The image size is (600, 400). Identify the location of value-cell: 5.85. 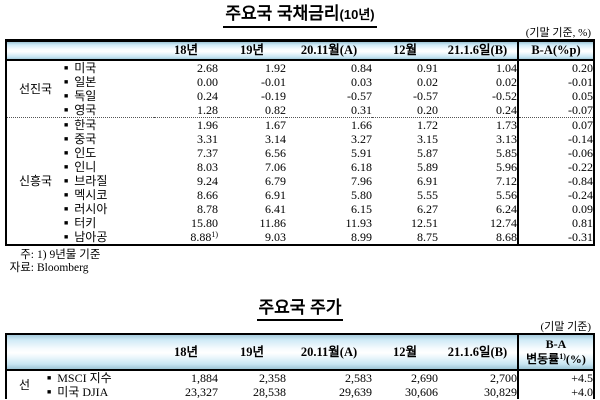
(506, 153).